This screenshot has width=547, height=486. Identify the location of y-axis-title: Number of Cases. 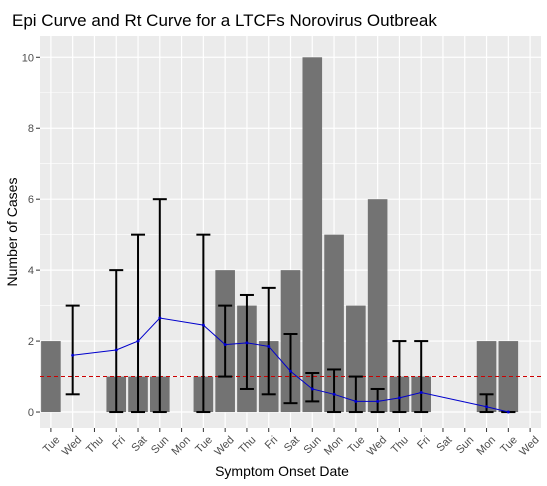
(12, 232).